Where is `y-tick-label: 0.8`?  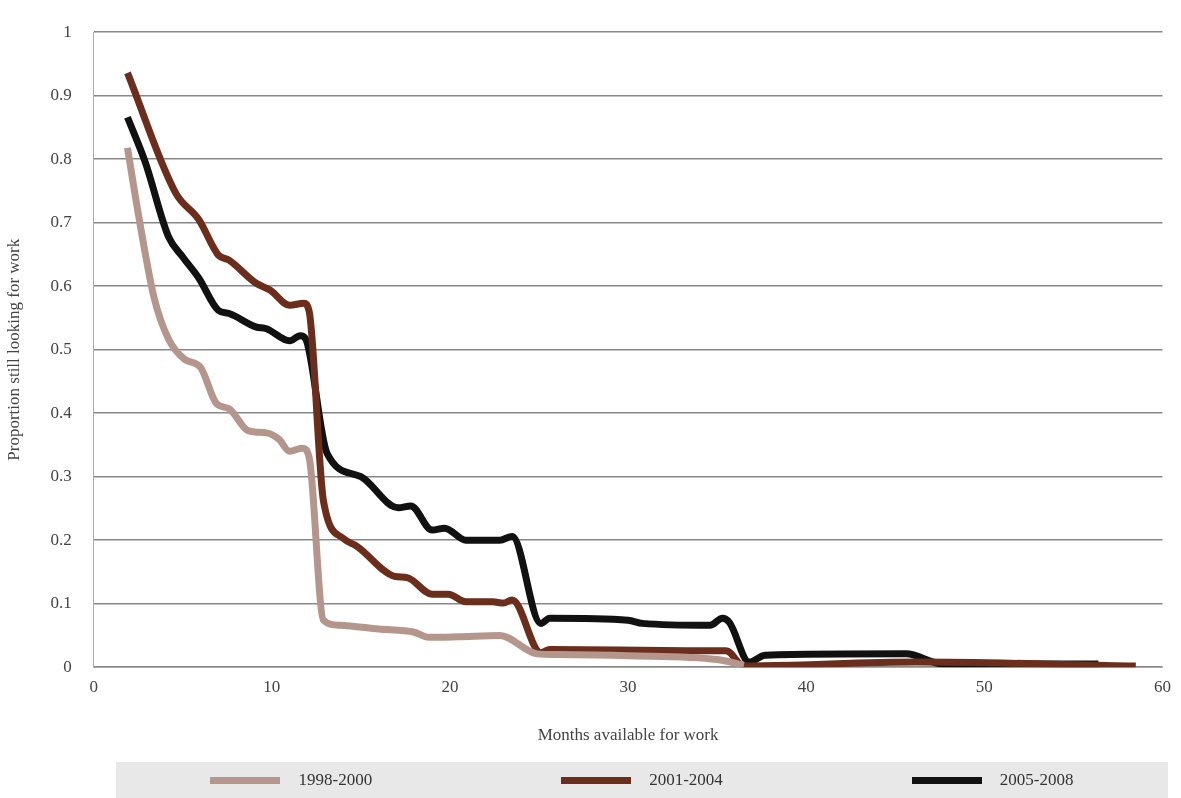
y-tick-label: 0.8 is located at coordinates (61, 158).